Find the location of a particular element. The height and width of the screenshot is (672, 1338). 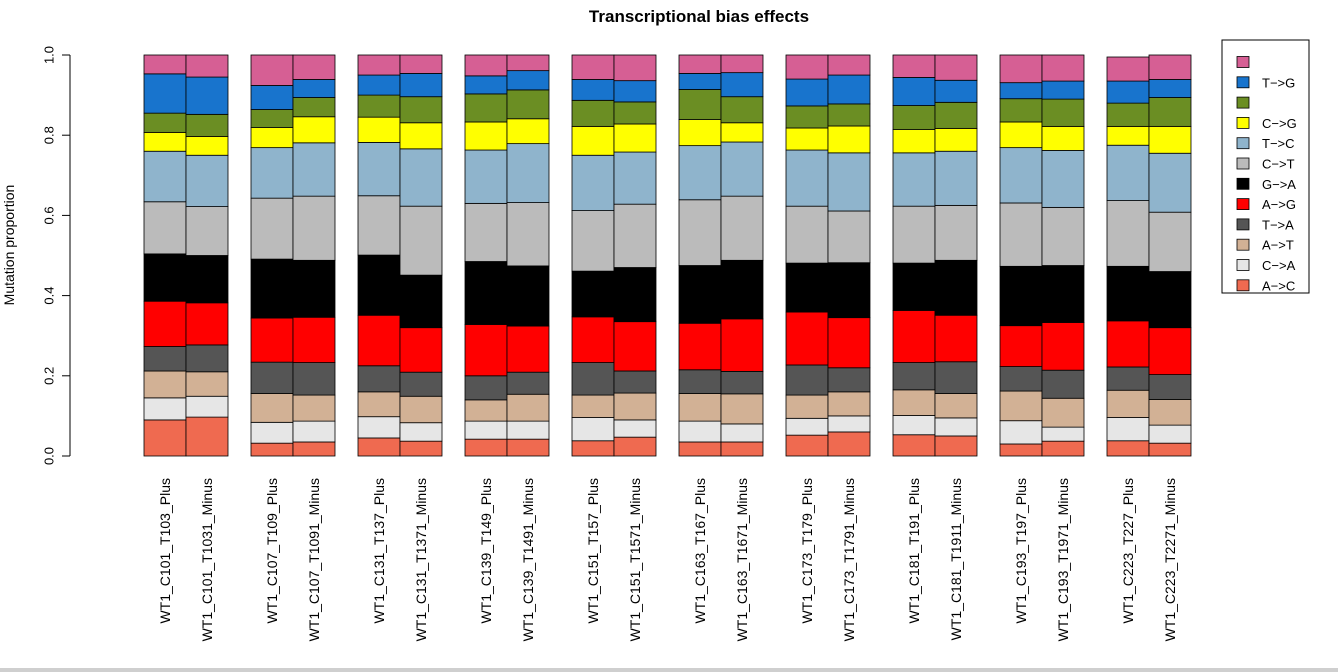

x-tick-label: WT1_C139_T149_Plus is located at coordinates (486, 551).